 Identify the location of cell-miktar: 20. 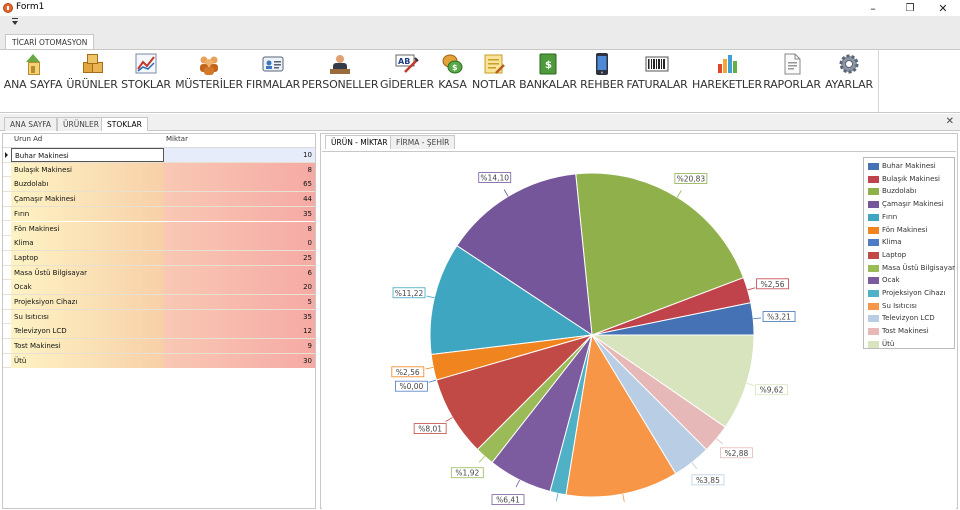
(239, 287).